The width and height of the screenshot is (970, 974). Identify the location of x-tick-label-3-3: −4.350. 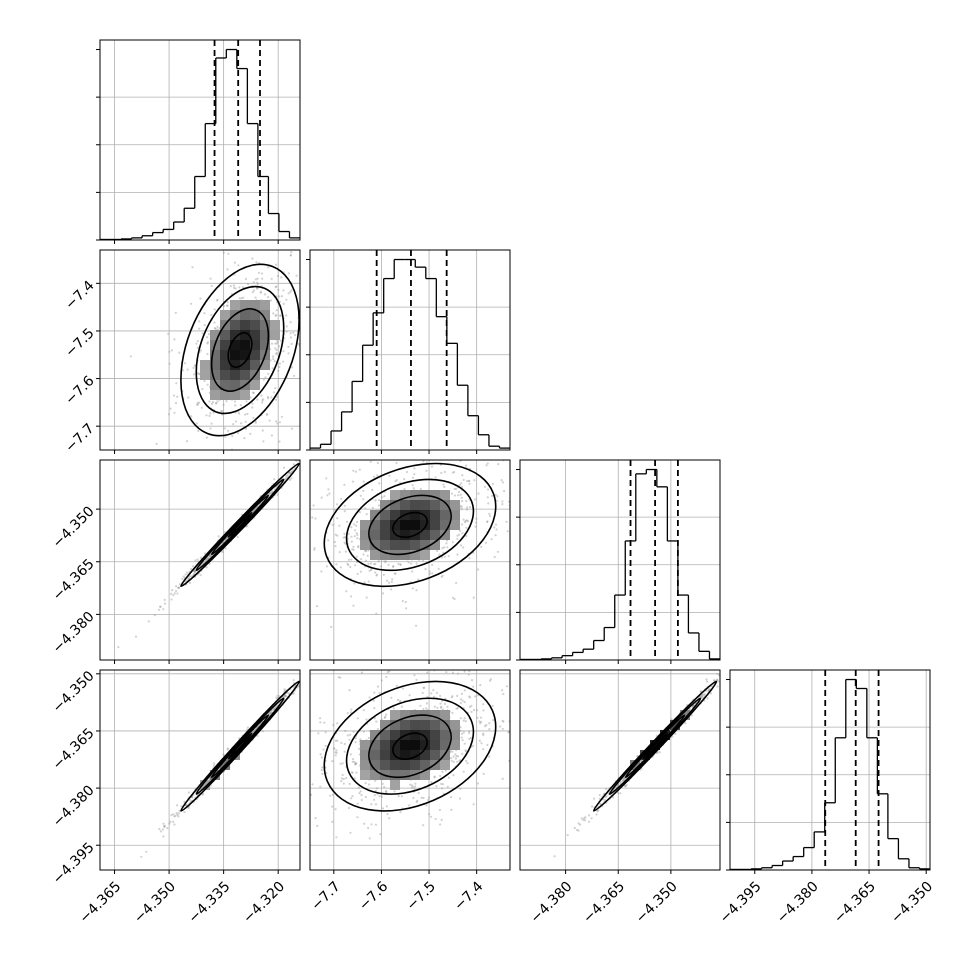
(912, 903).